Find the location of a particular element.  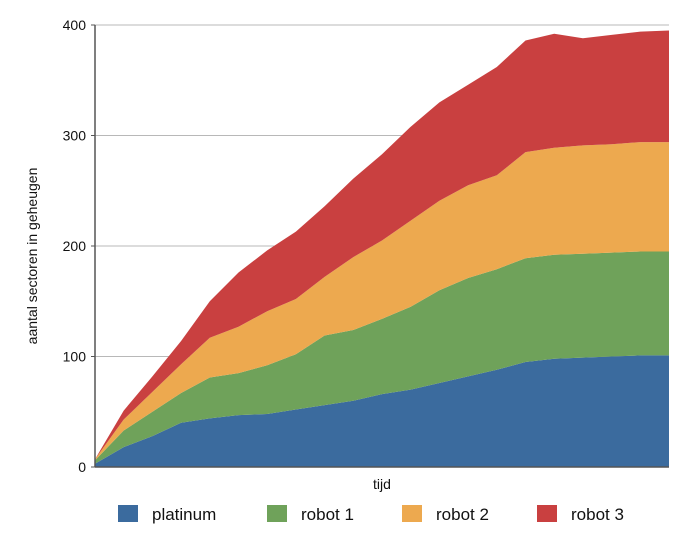

legend-label-robot-3: robot 3 is located at coordinates (597, 514).